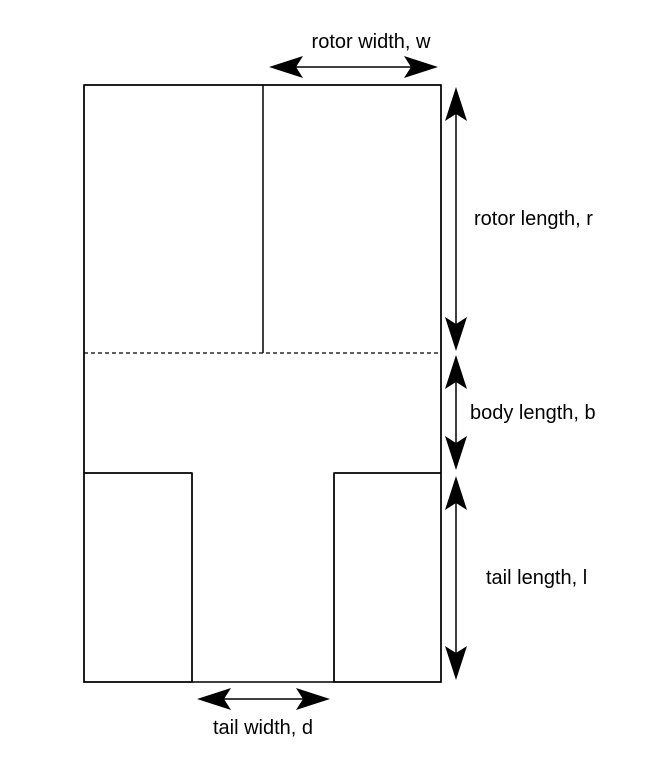  Describe the element at coordinates (533, 413) in the screenshot. I see `body-length-label: body length, b` at that location.